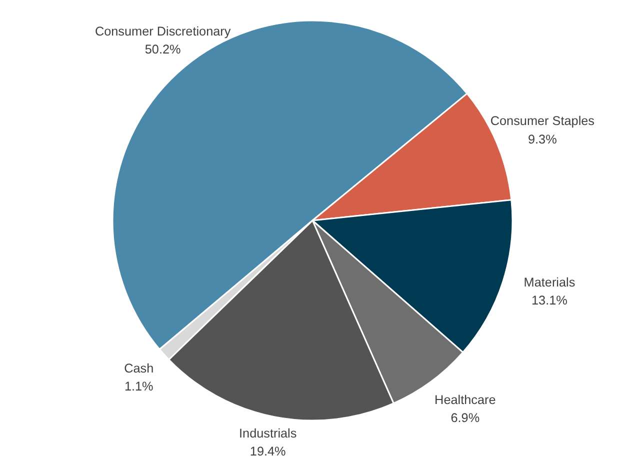 This screenshot has height=464, width=617. Describe the element at coordinates (542, 121) in the screenshot. I see `slice-label: Consumer Staples` at that location.